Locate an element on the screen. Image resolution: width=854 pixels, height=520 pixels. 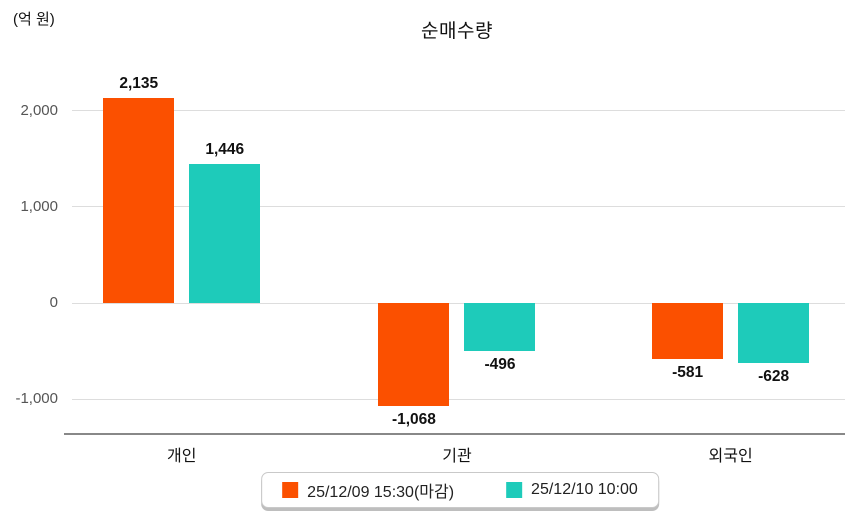
value-label: -581 is located at coordinates (688, 372).